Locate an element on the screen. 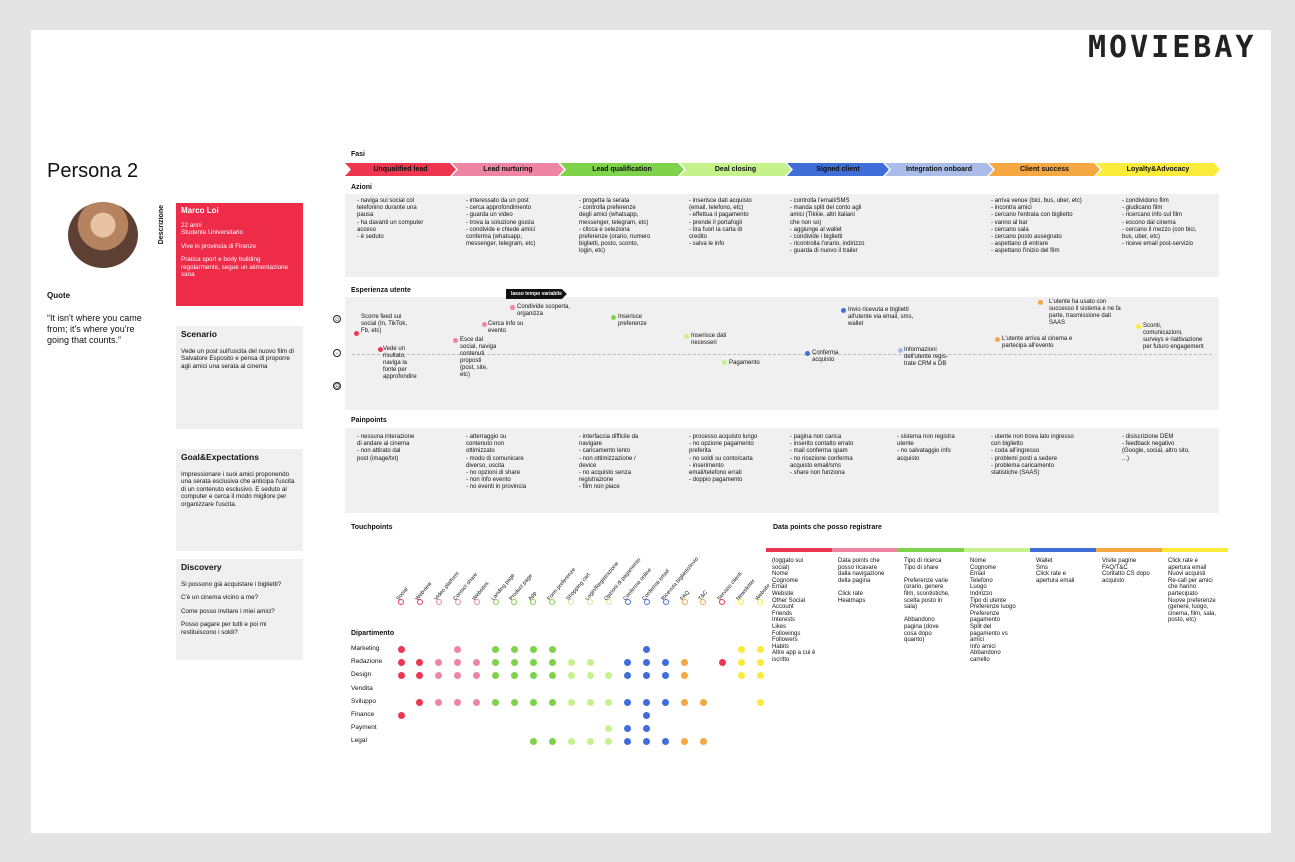 The height and width of the screenshot is (862, 1295). phase-lead-nurturing: Lead nurturing is located at coordinates (508, 169).